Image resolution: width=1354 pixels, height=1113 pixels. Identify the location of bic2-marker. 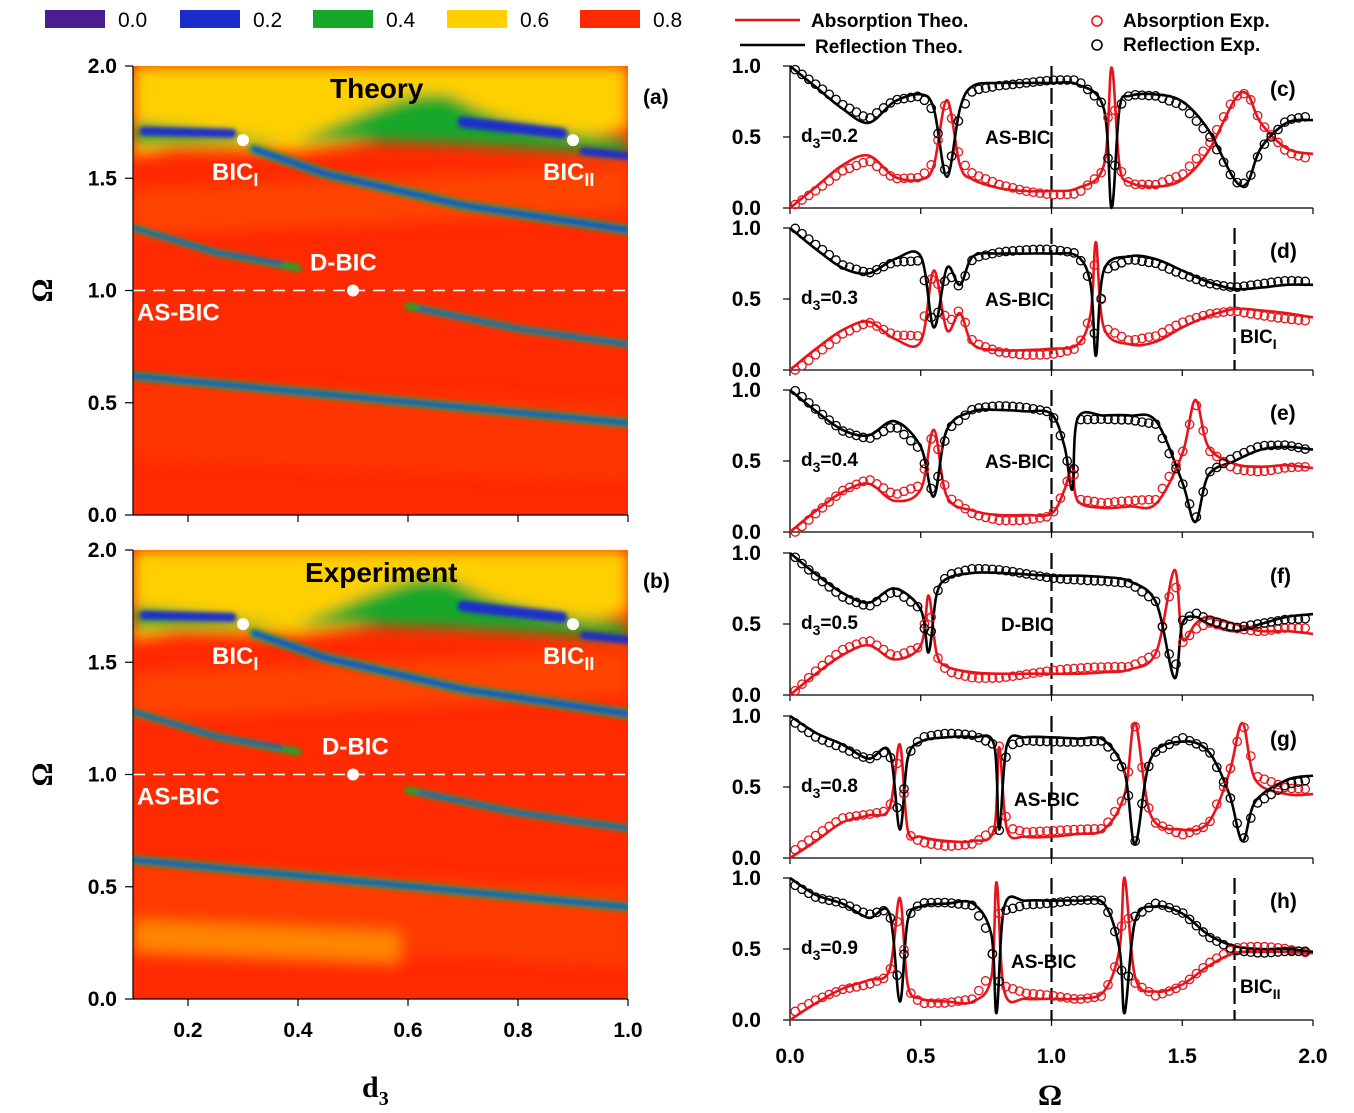
(573, 140).